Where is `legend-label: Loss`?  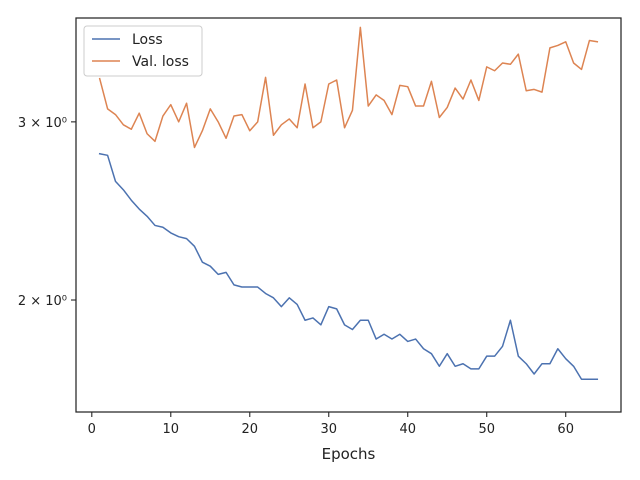
legend-label: Loss is located at coordinates (147, 40).